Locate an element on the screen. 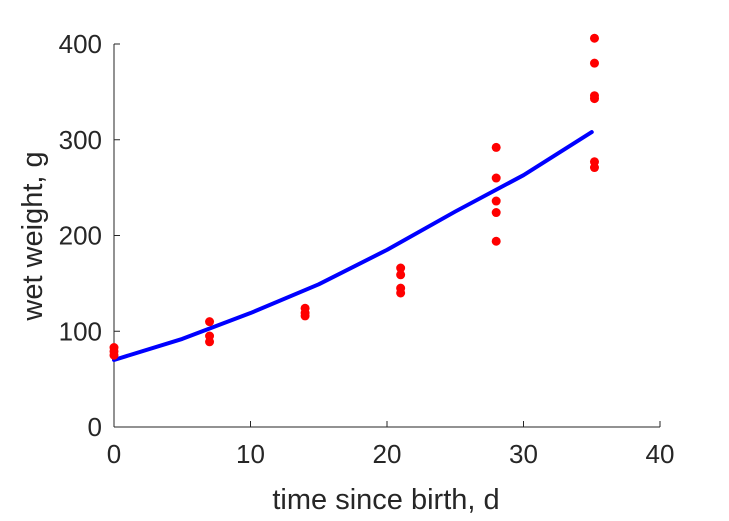 This screenshot has width=729, height=521. y-tick-label: 100 is located at coordinates (80, 331).